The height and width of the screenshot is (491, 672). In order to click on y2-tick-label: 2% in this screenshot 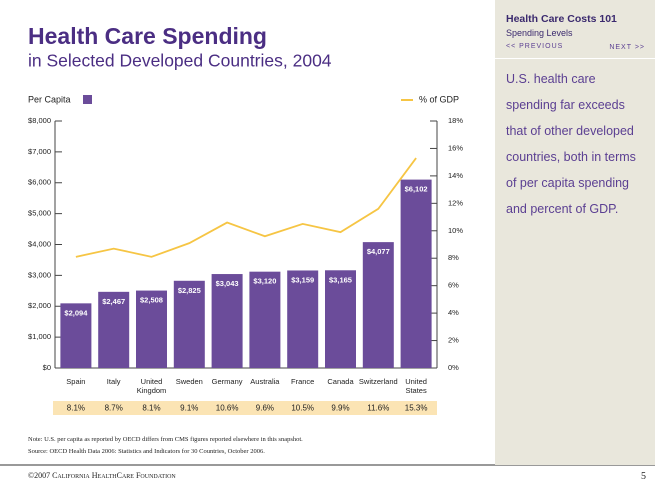, I will do `click(453, 340)`.